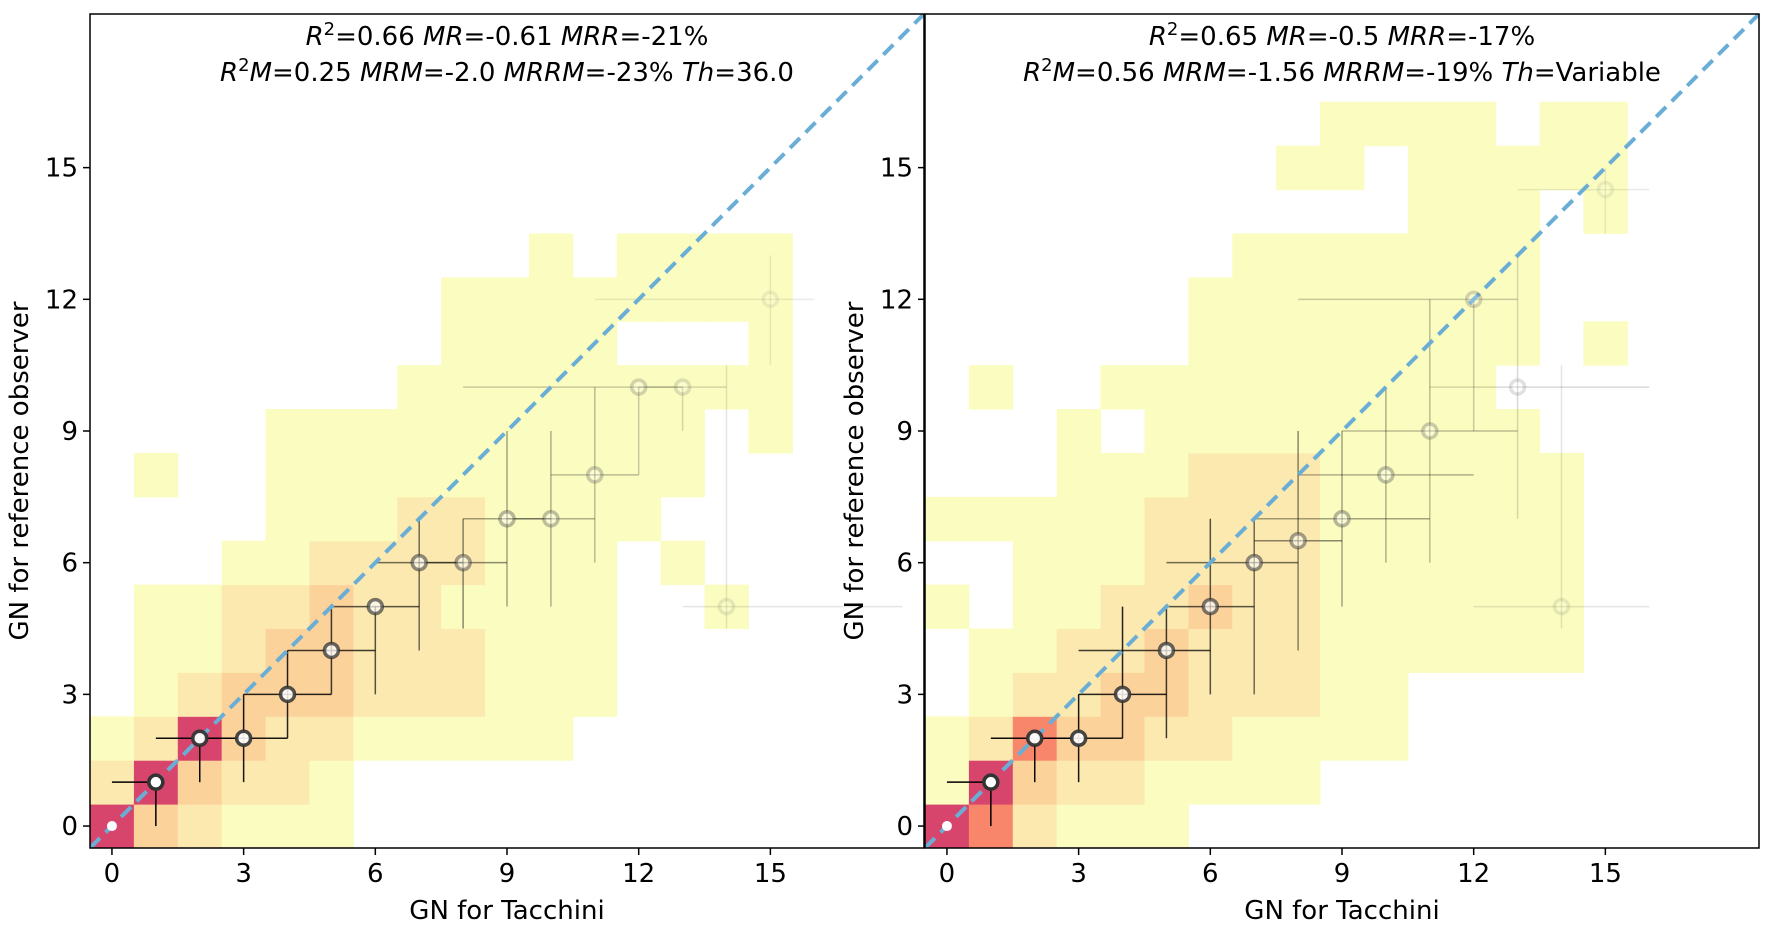 This screenshot has width=1770, height=932. What do you see at coordinates (1342, 36) in the screenshot?
I see `chart-title-line1: R2=0.65 MR=-0.5 MRR=-17%` at bounding box center [1342, 36].